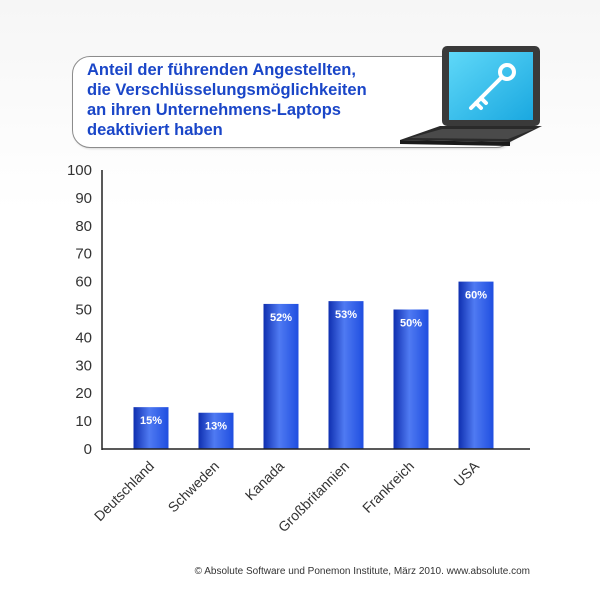 The width and height of the screenshot is (600, 600). I want to click on bar-value-label: 15%, so click(151, 421).